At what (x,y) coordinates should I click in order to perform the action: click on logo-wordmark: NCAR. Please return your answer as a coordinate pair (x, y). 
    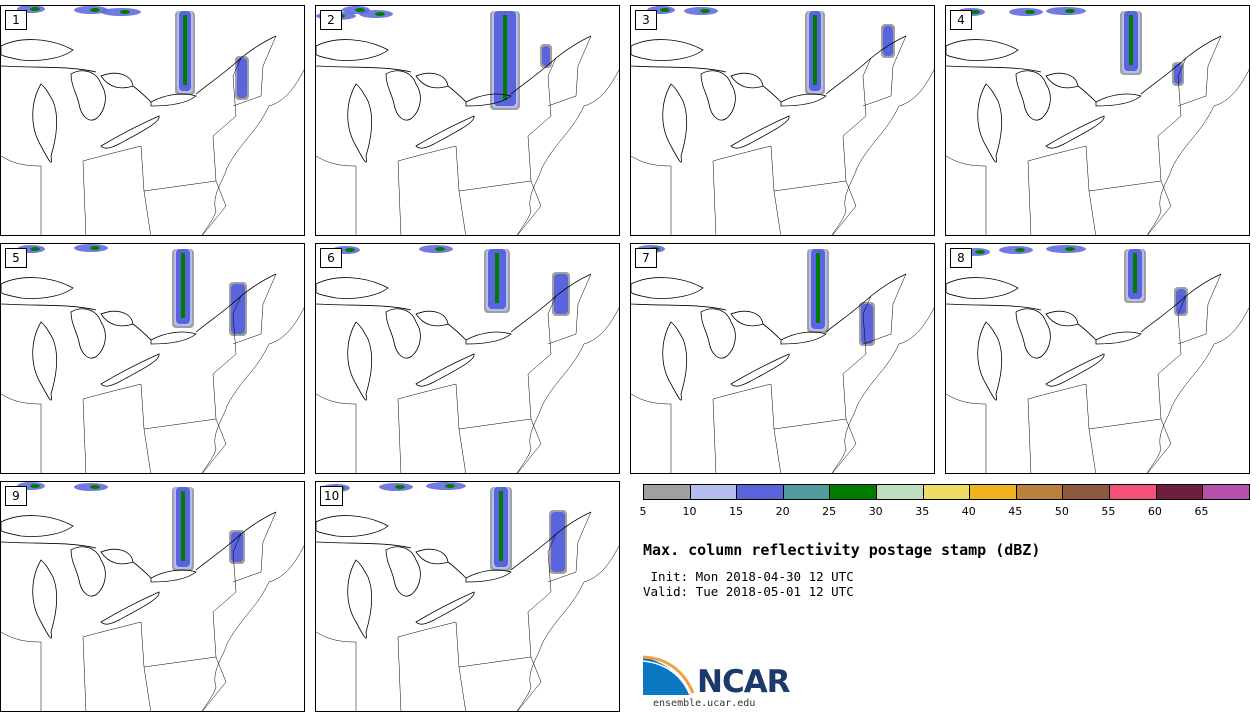
    Looking at the image, I should click on (744, 682).